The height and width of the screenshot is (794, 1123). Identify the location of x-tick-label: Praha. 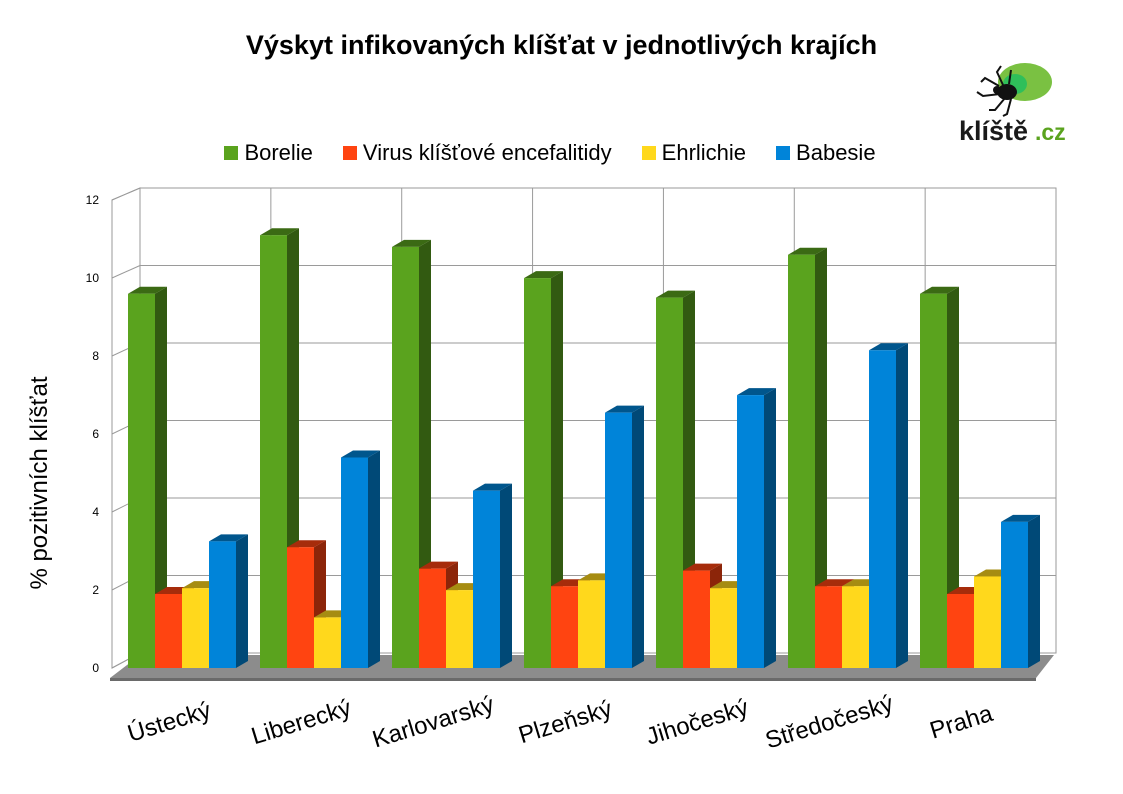
(962, 722).